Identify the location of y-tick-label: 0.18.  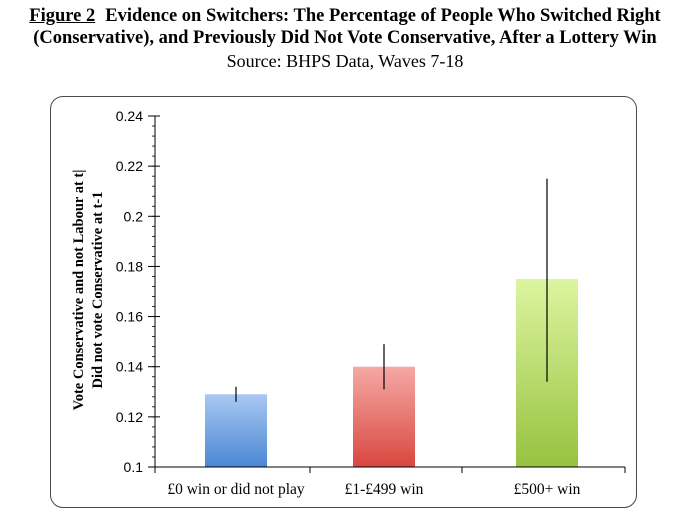
(129, 266).